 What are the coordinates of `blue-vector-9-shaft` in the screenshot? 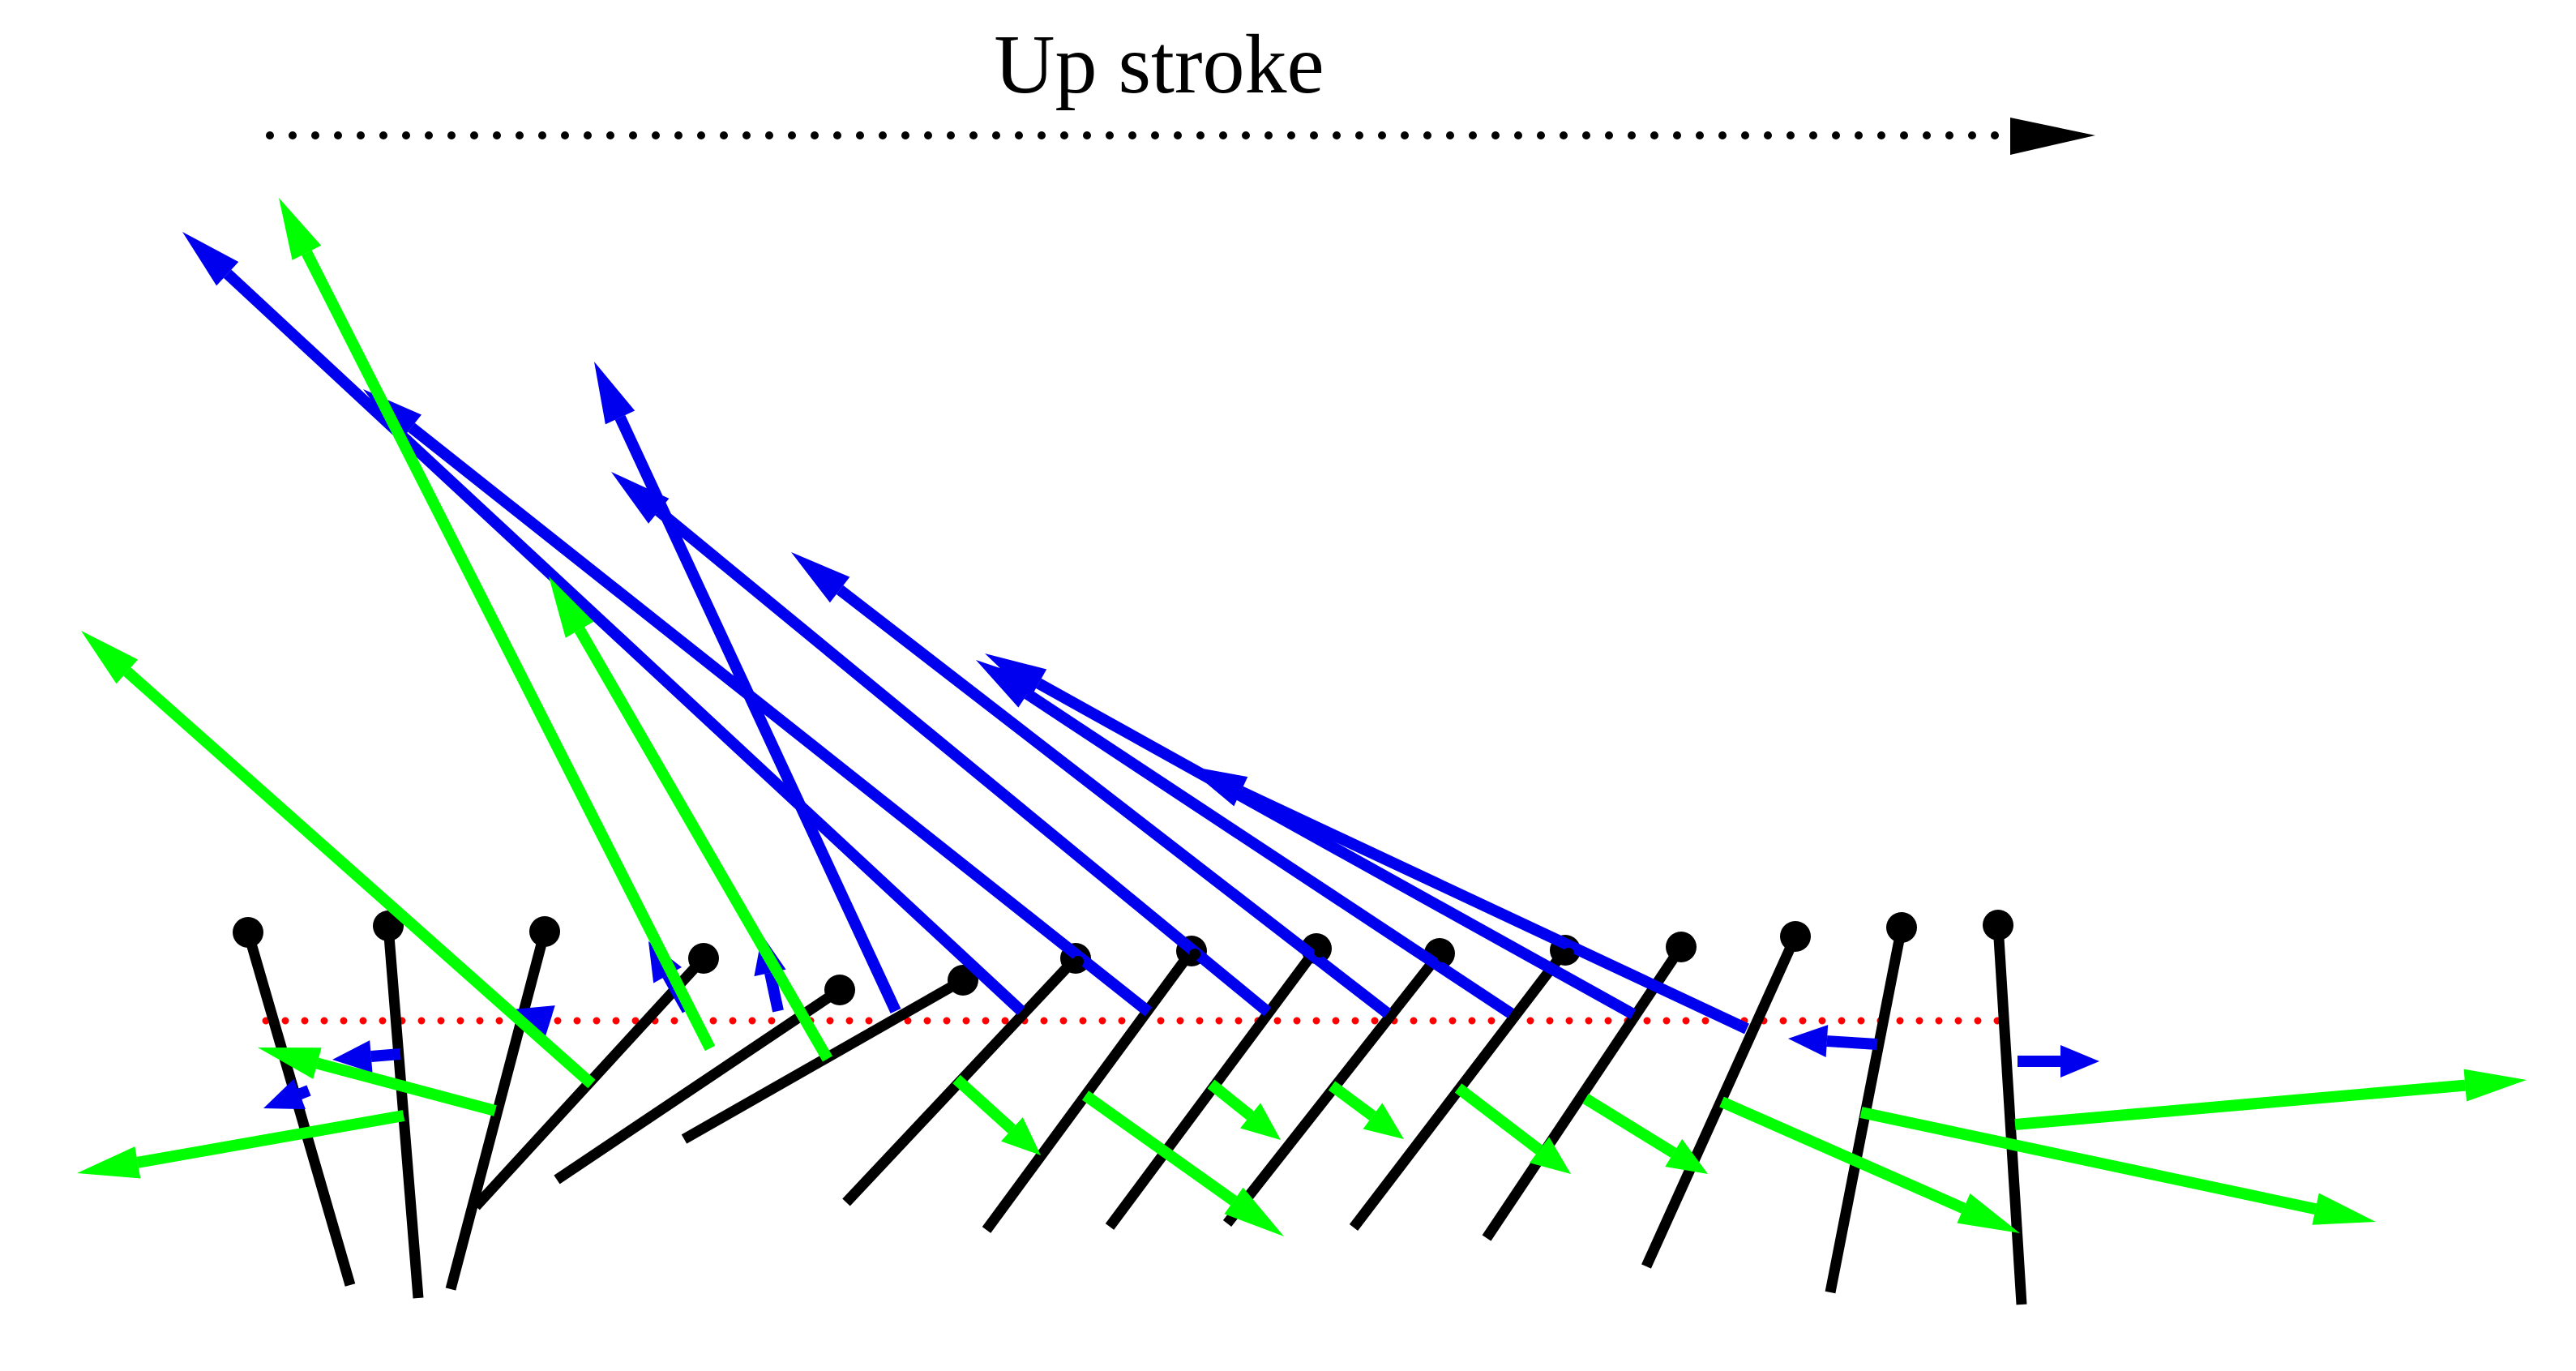 It's located at (963, 761).